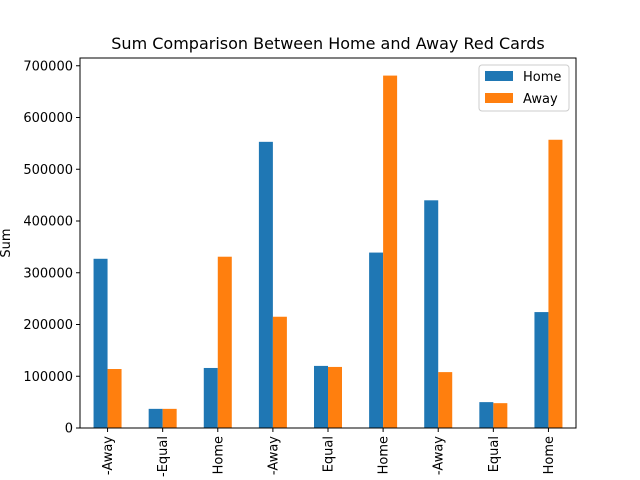  I want to click on y-tick-label: 300000, so click(48, 273).